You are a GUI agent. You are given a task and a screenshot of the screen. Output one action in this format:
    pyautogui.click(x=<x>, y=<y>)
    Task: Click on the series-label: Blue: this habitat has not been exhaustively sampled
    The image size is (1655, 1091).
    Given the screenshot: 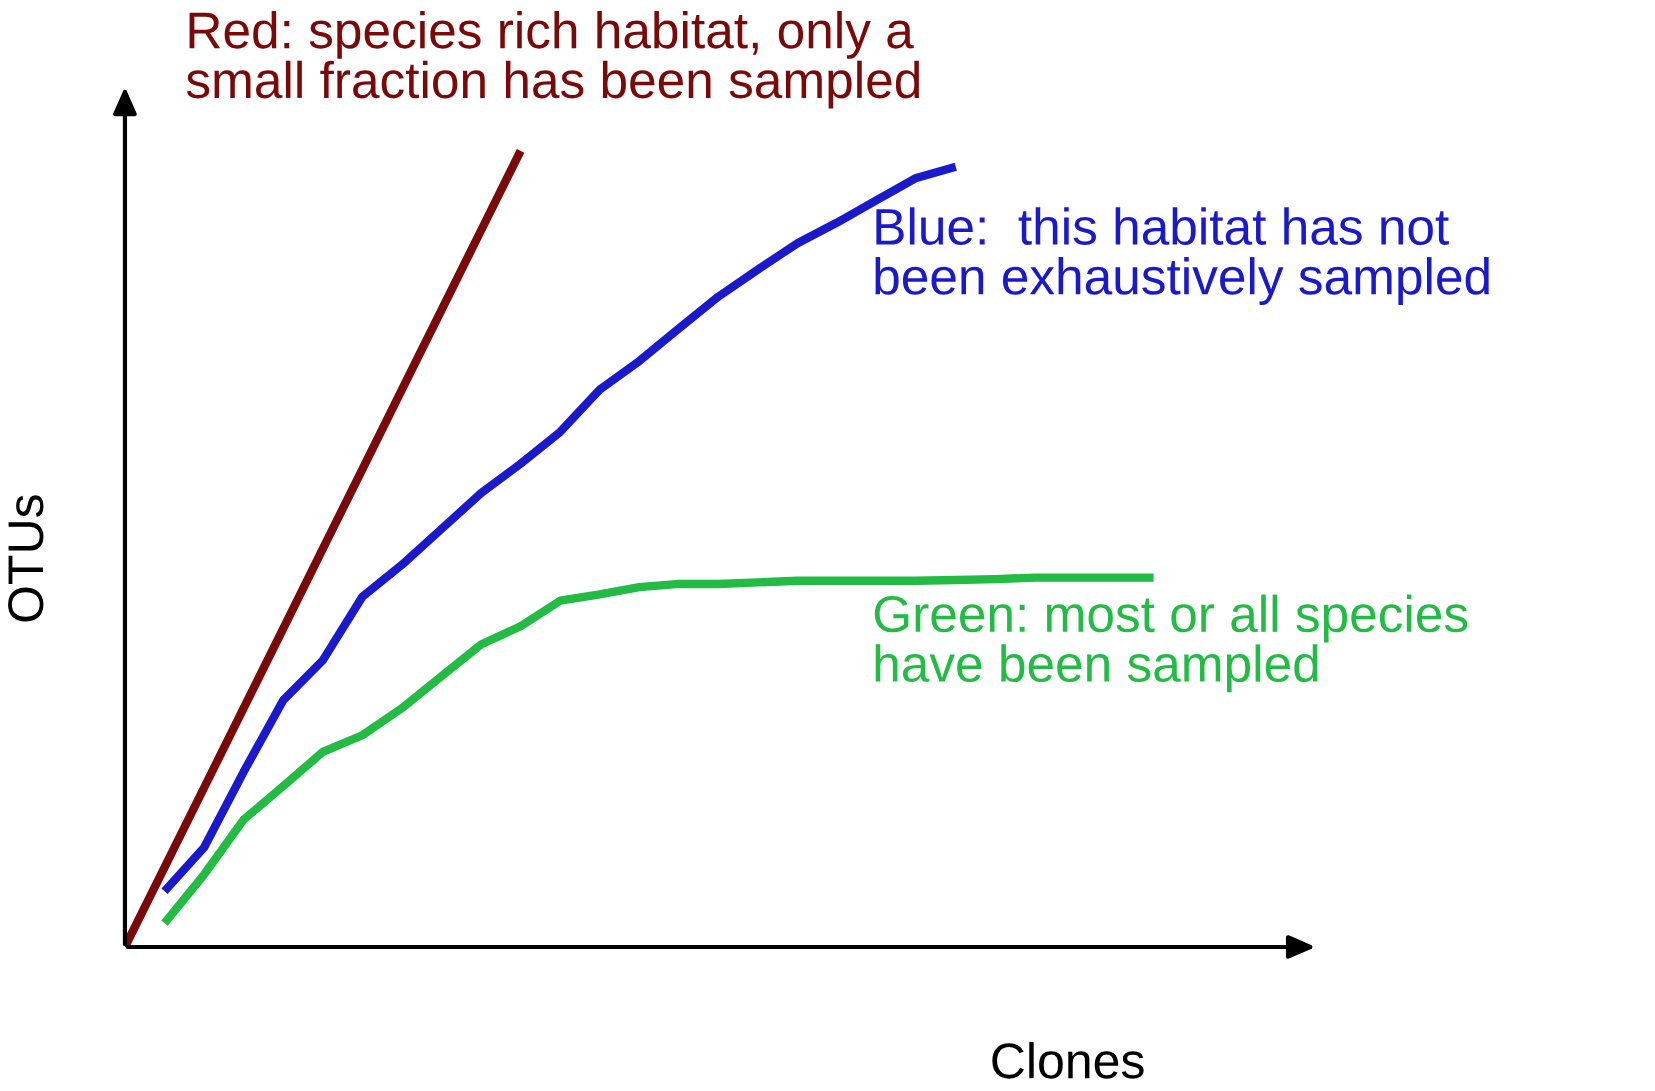 What is the action you would take?
    pyautogui.click(x=1182, y=256)
    